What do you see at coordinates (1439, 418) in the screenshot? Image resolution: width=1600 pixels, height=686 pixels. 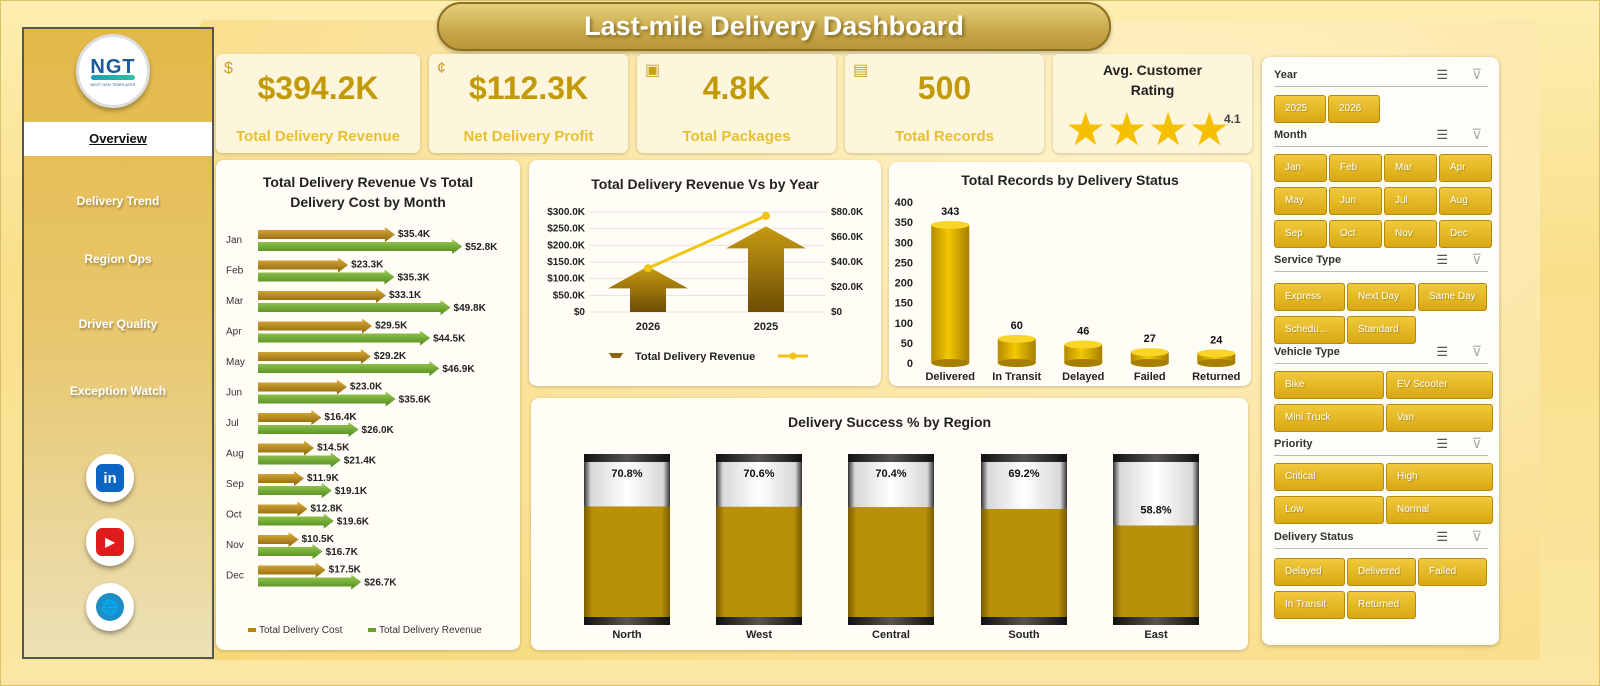 I see `slicer-button: Van` at bounding box center [1439, 418].